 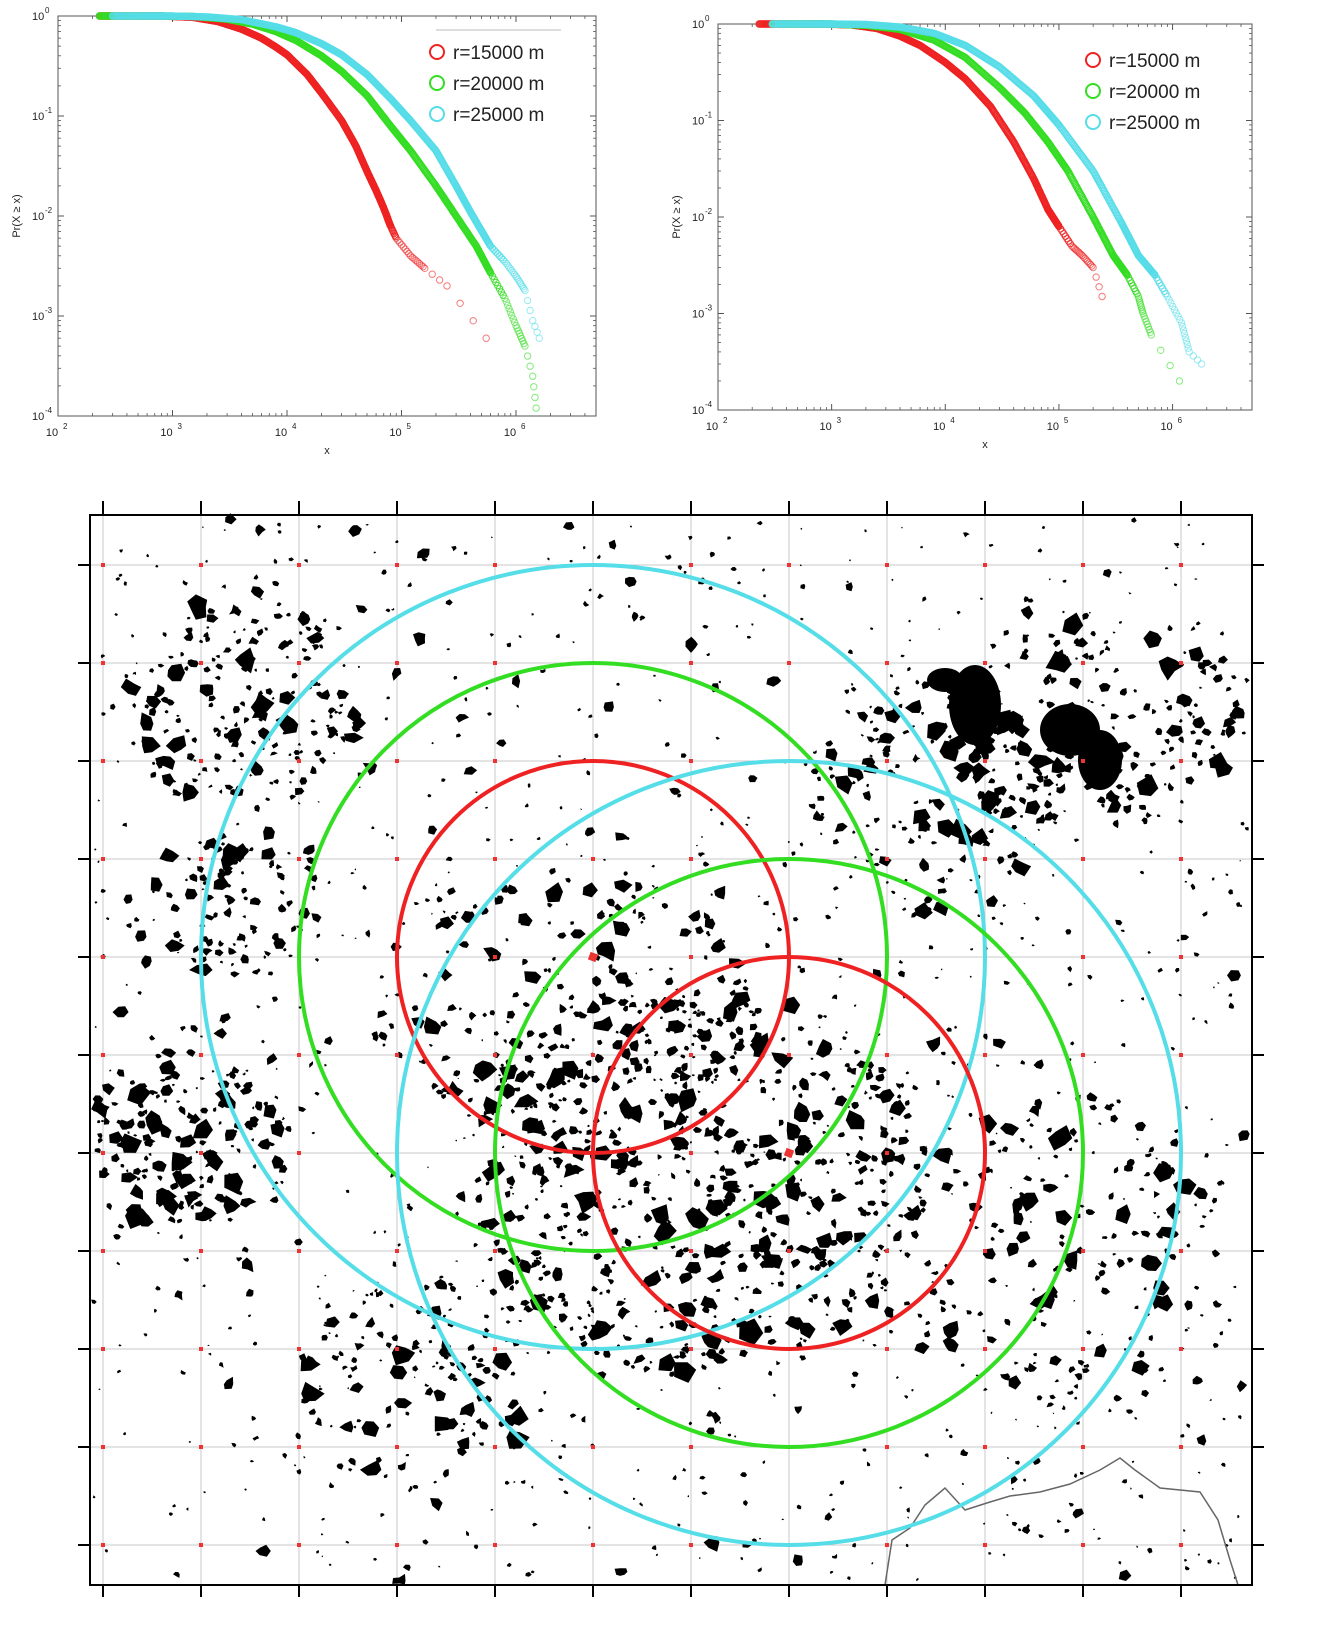 I want to click on x-tick-exponent: 4, so click(x=294, y=426).